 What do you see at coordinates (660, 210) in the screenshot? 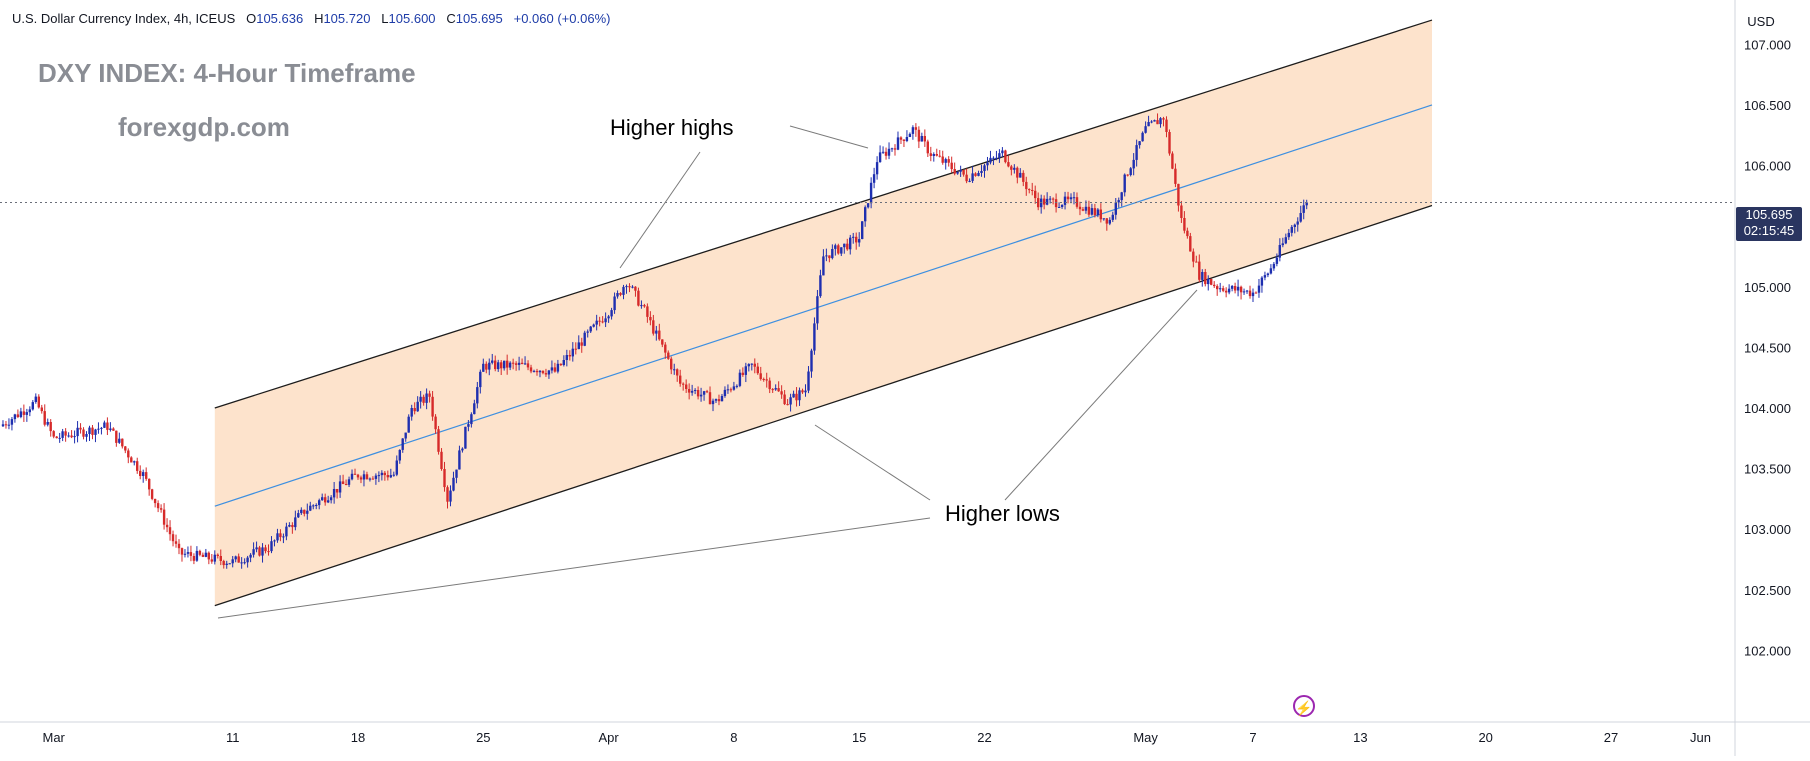
I see `higher-highs-pointer-left` at bounding box center [660, 210].